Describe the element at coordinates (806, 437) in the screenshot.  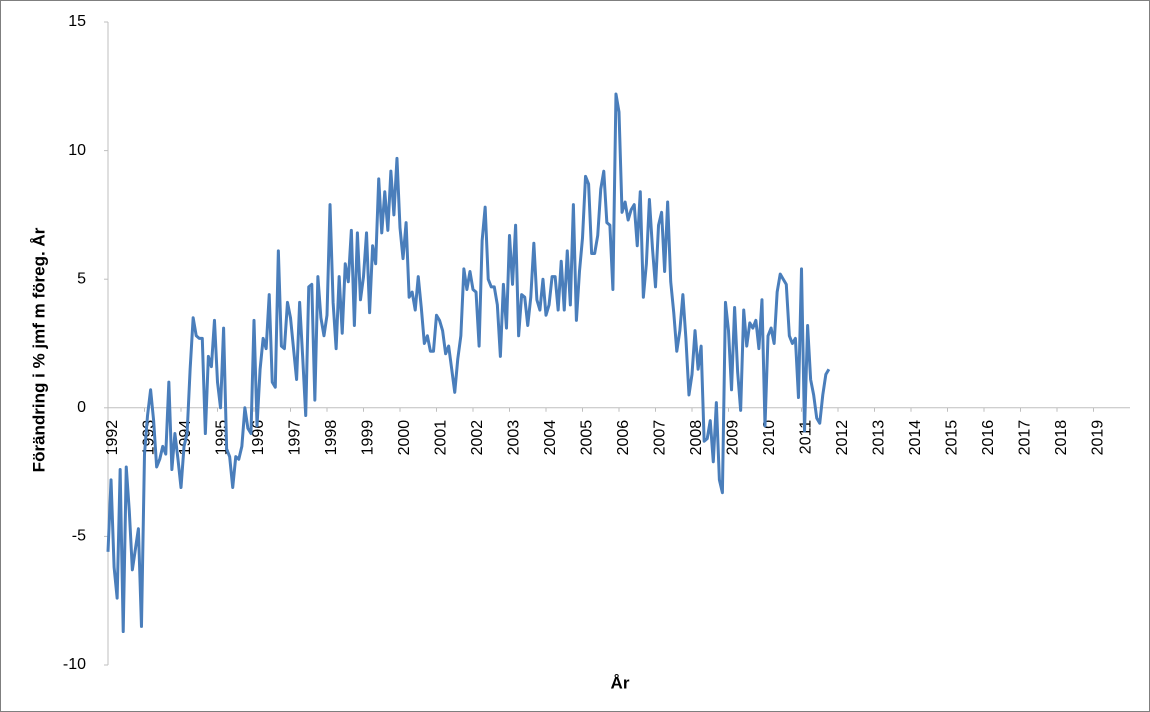
I see `x-tick-label: 2011` at that location.